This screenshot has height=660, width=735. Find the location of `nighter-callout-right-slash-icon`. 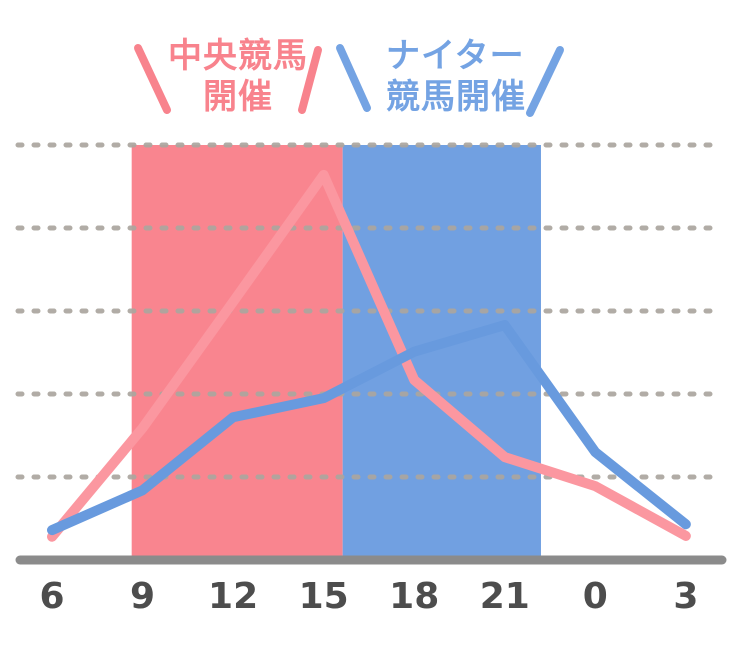

nighter-callout-right-slash-icon is located at coordinates (545, 81).